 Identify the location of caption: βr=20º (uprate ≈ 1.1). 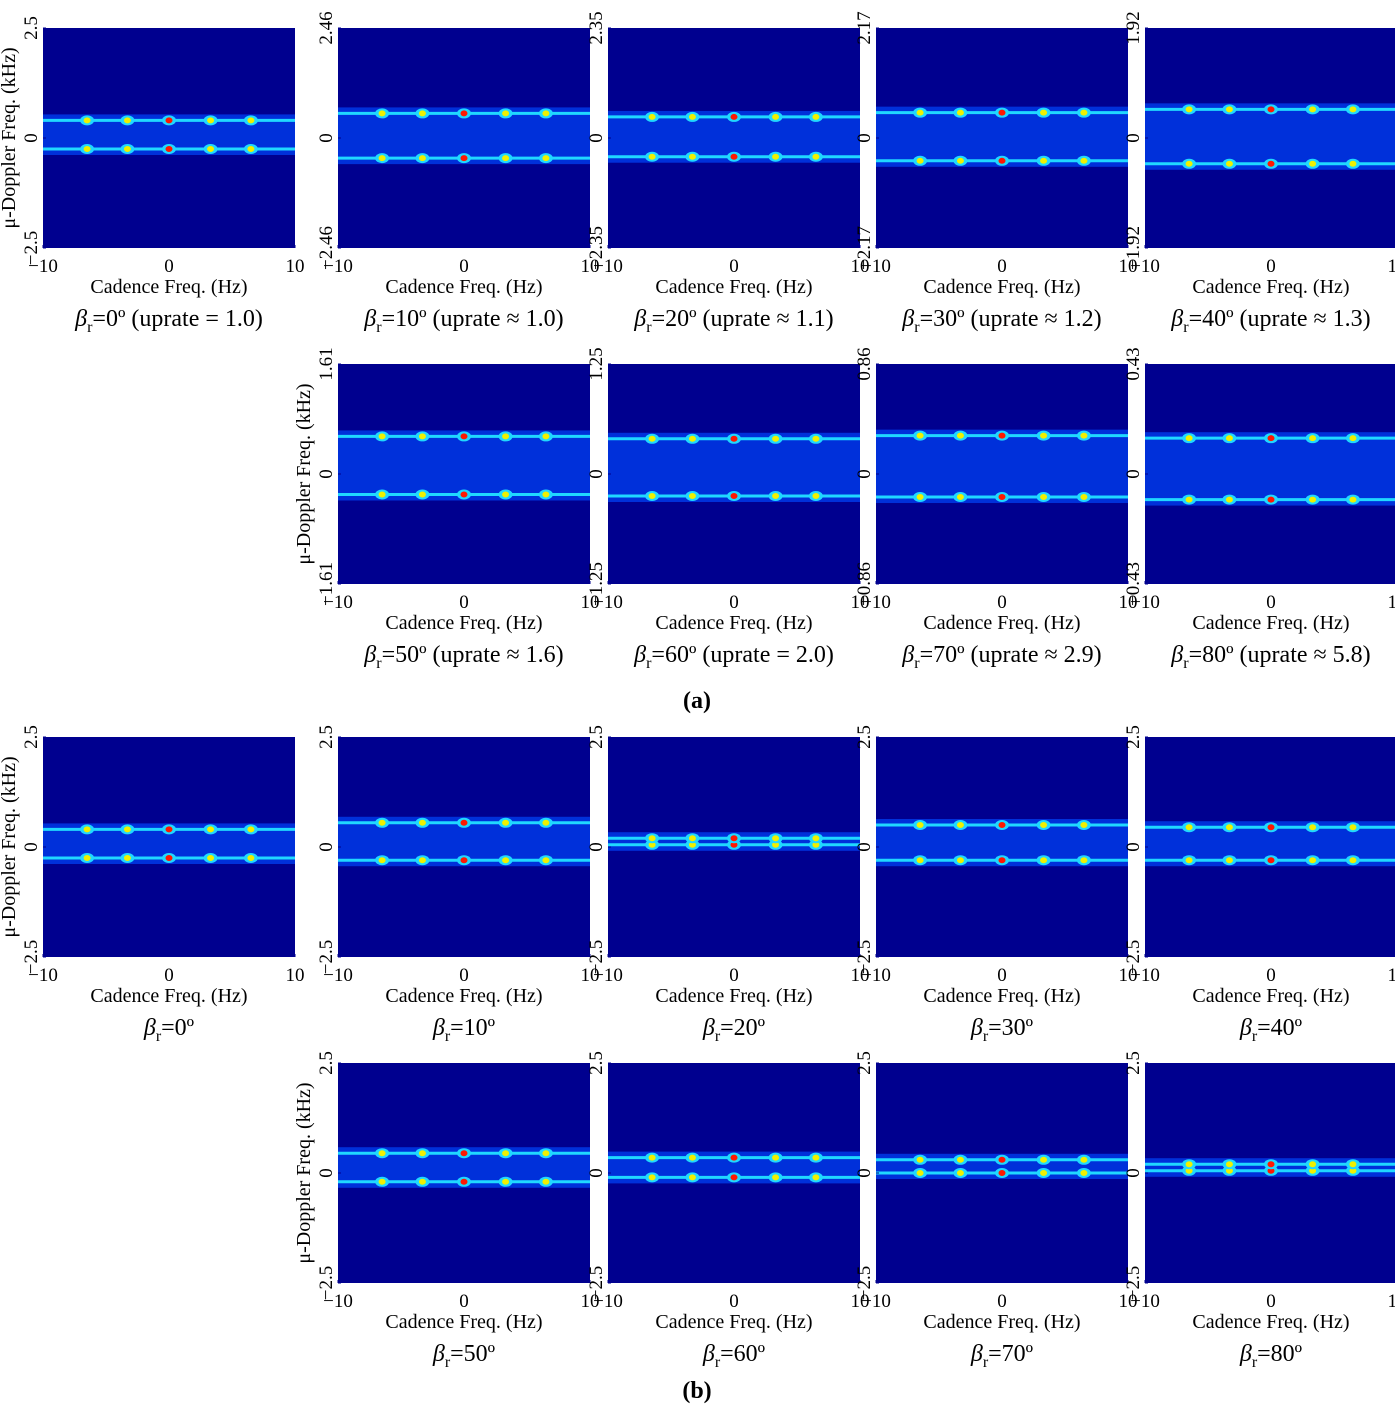
(733, 321).